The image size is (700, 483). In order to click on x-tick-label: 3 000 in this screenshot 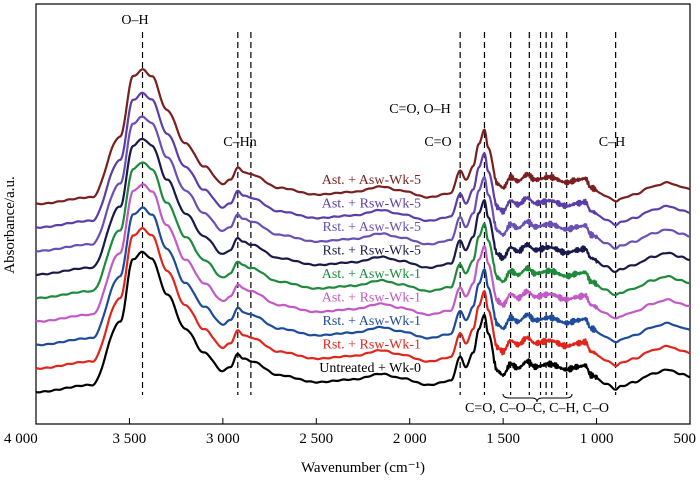, I will do `click(223, 439)`.